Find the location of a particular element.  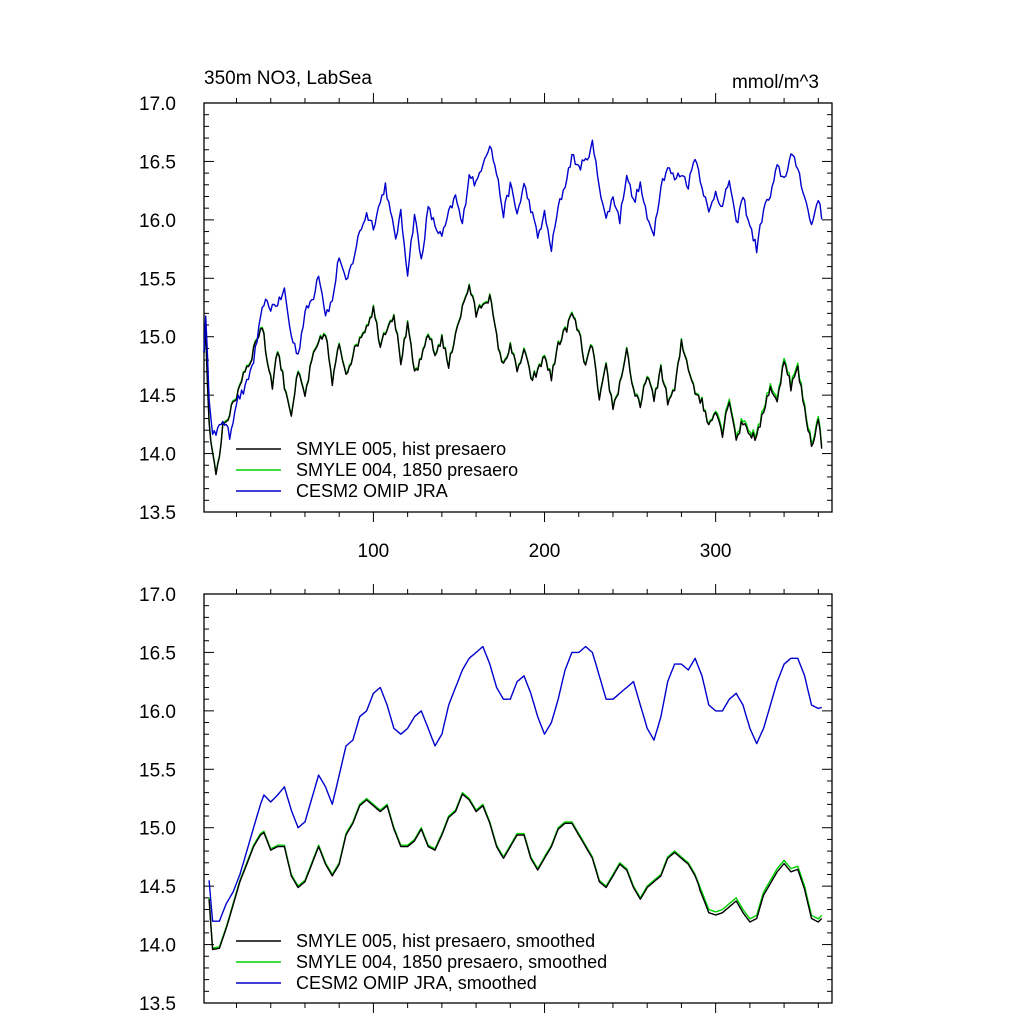

x-tick-label: 100 is located at coordinates (374, 551).